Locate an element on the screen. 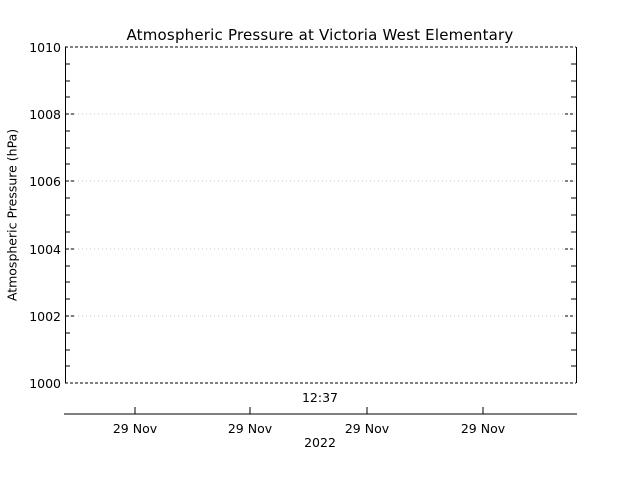 This screenshot has width=640, height=480. time-label: 12:37 is located at coordinates (320, 397).